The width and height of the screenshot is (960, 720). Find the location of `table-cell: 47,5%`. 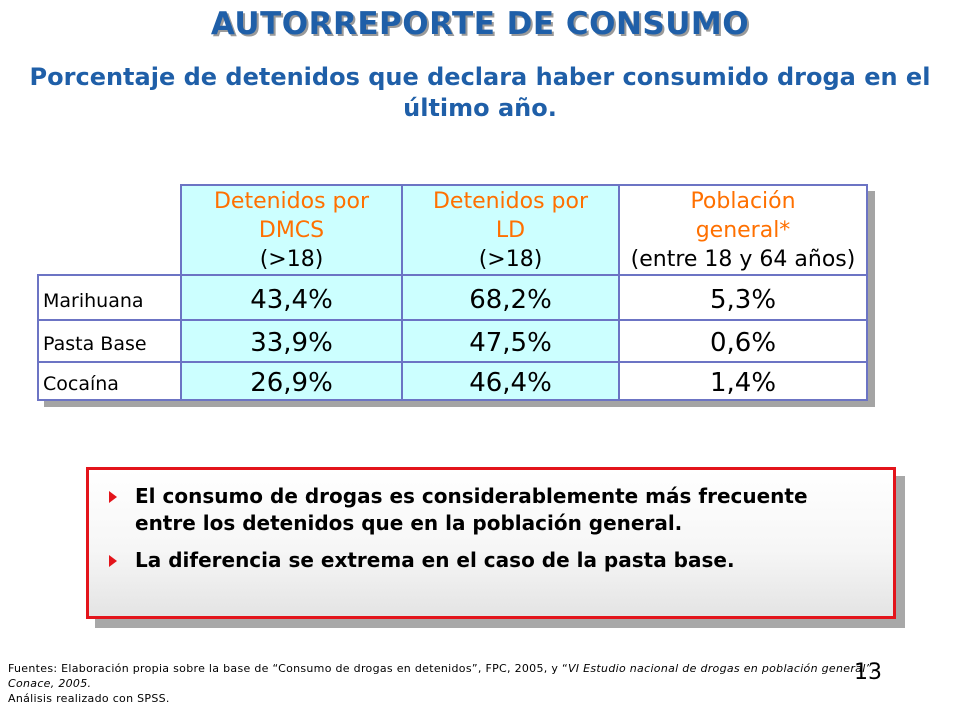

table-cell: 47,5% is located at coordinates (510, 341).